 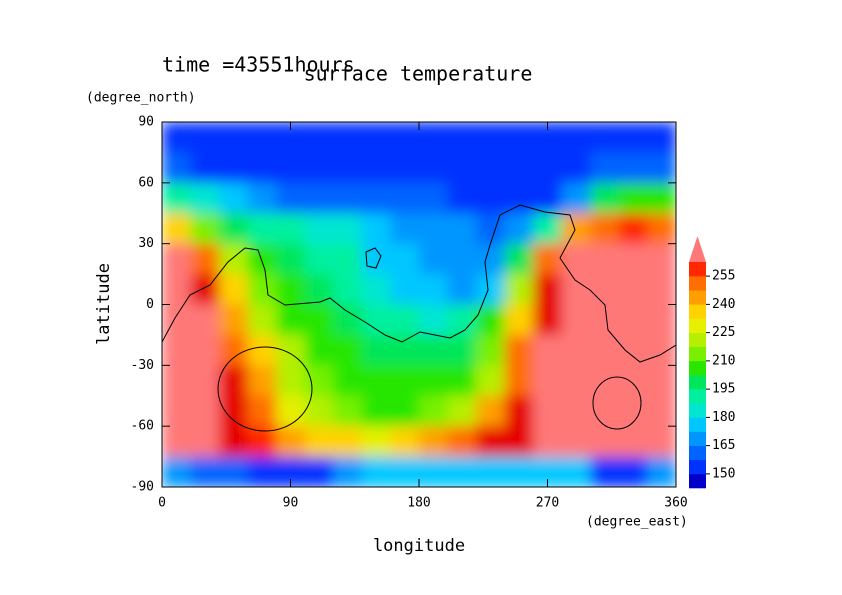 What do you see at coordinates (146, 243) in the screenshot?
I see `y-tick-label: 30` at bounding box center [146, 243].